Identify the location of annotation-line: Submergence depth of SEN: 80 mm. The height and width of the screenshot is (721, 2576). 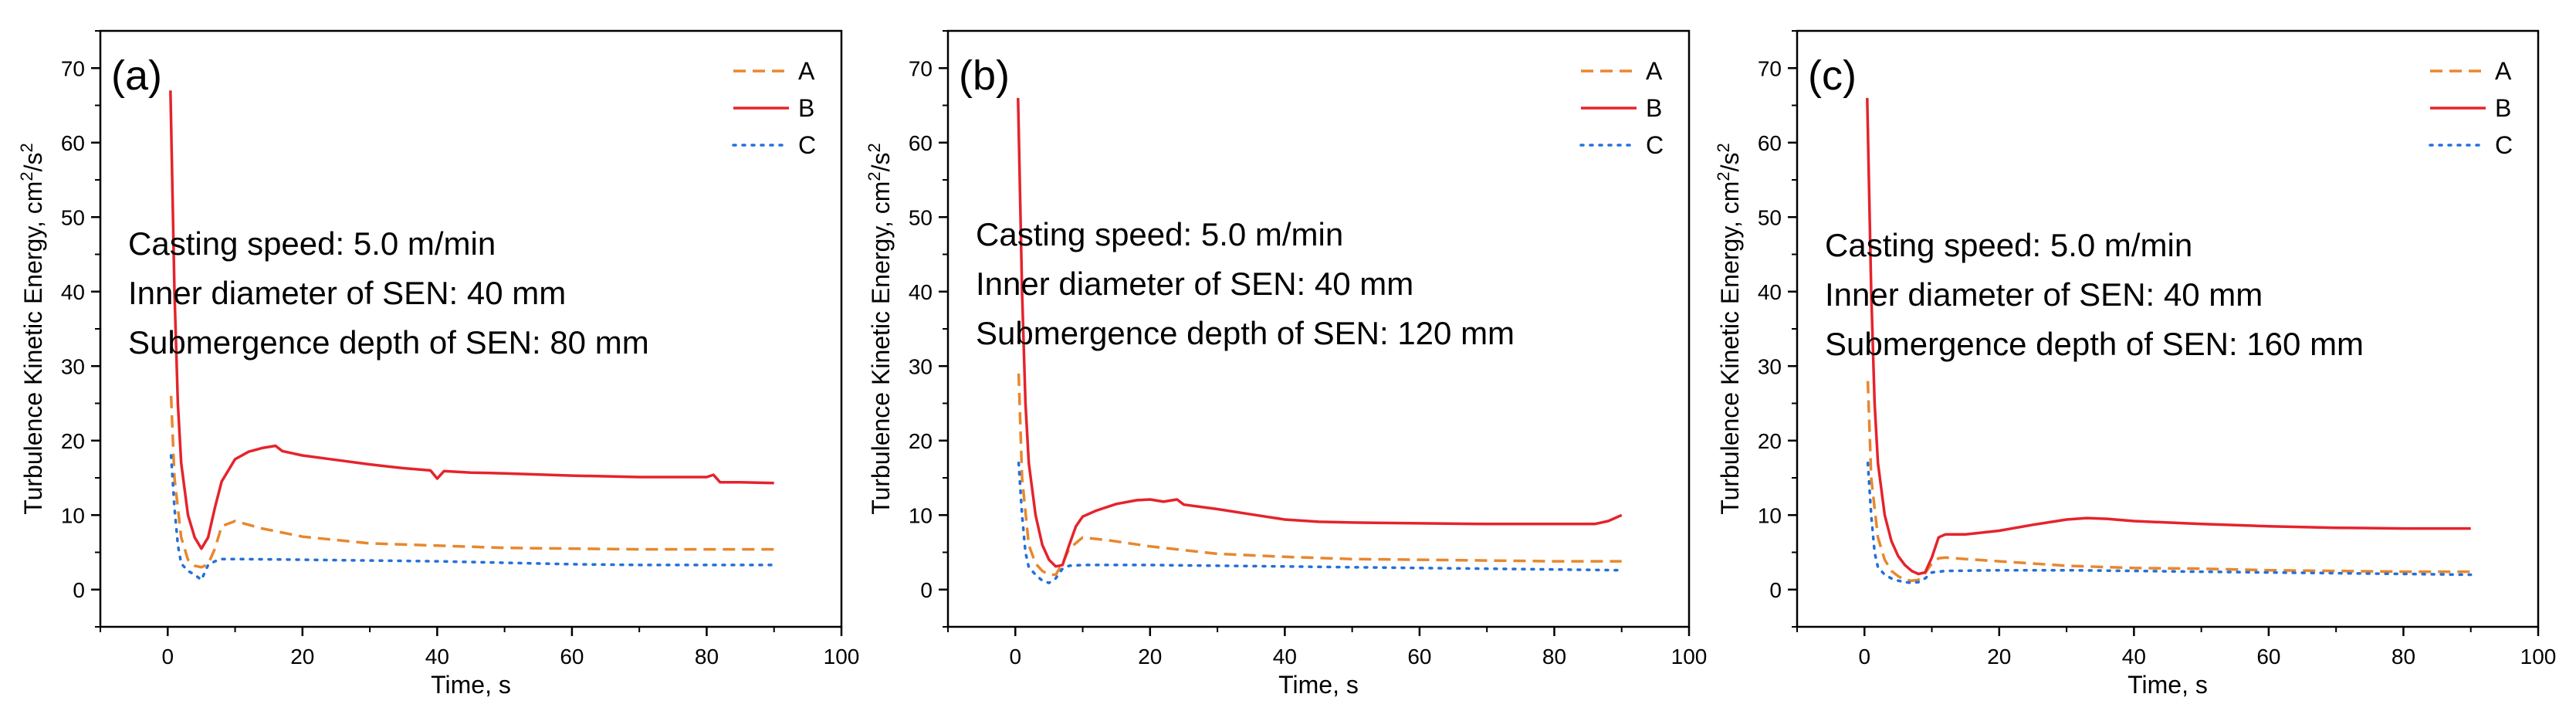
(388, 342).